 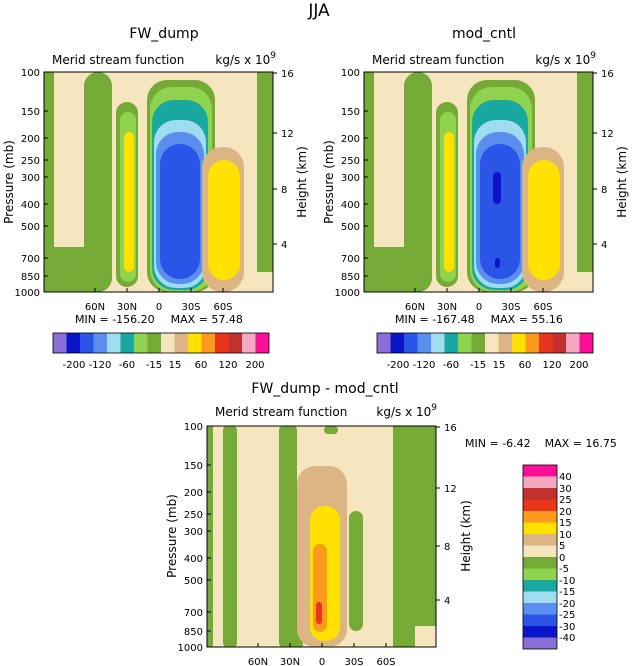 I want to click on colorbar-label: -25, so click(x=567, y=615).